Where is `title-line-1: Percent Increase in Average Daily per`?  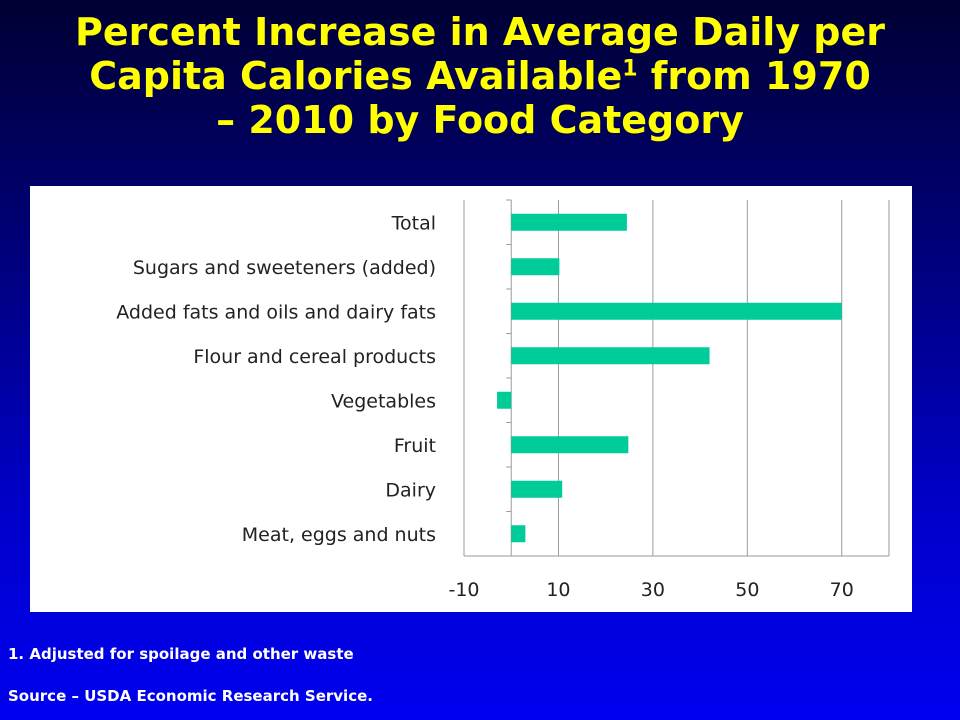
title-line-1: Percent Increase in Average Daily per is located at coordinates (480, 32).